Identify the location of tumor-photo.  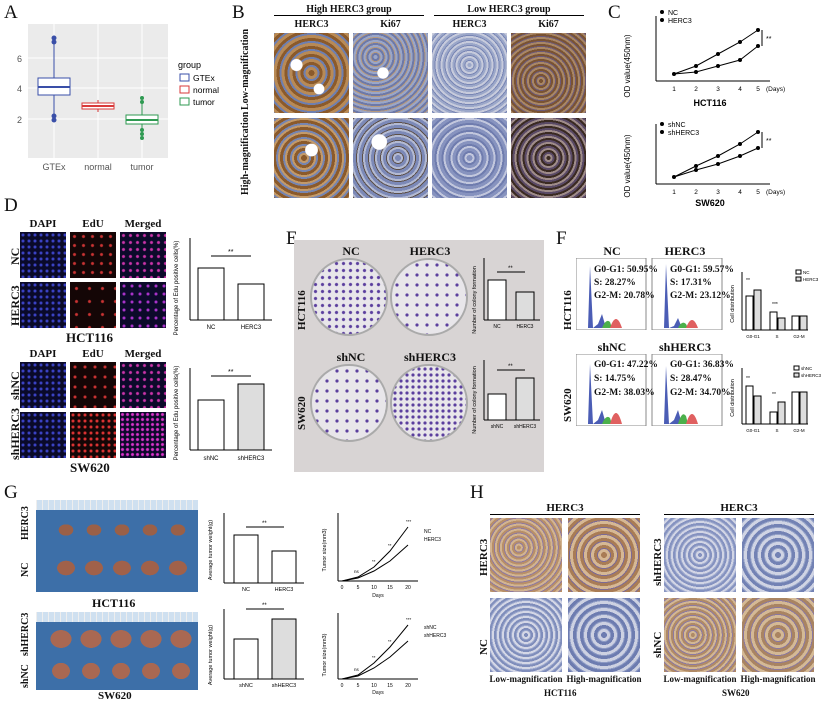
(117, 546).